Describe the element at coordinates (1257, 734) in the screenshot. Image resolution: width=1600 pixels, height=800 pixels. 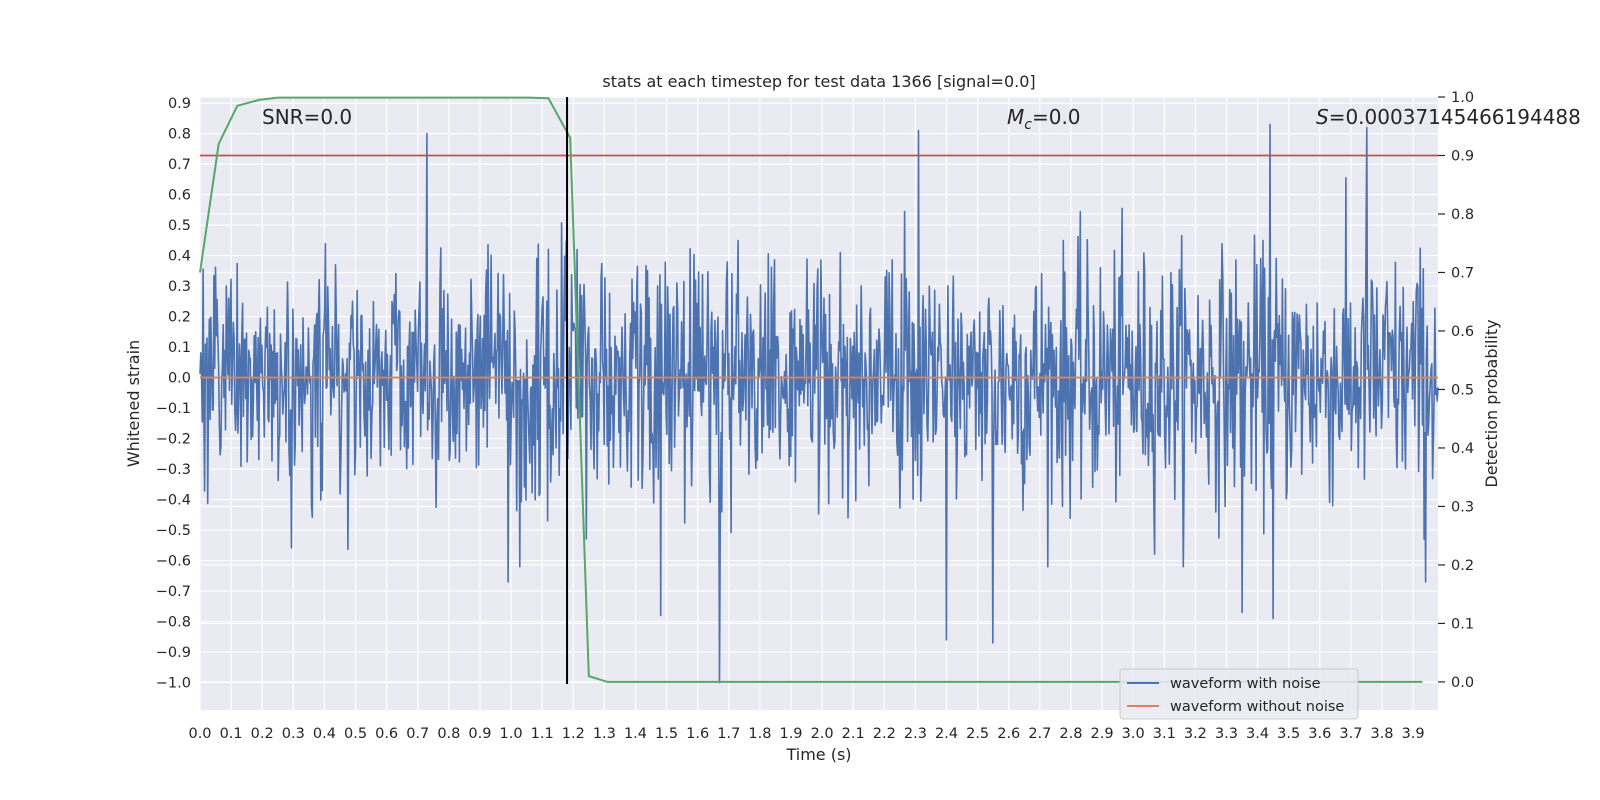
I see `x-tick-label: 3.4` at that location.